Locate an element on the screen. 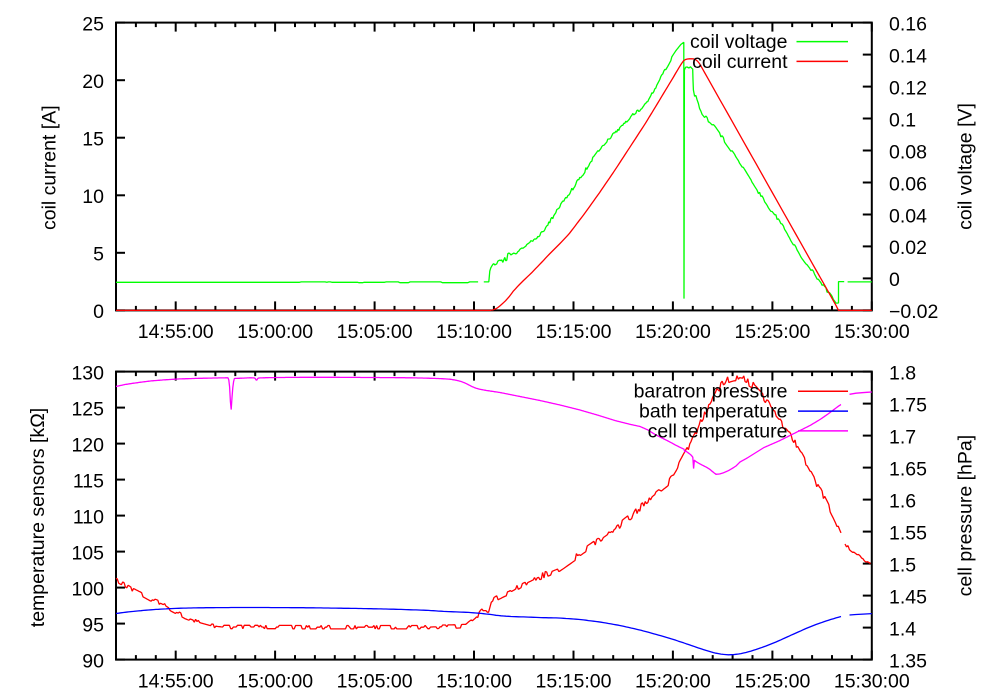 The height and width of the screenshot is (700, 1000). svg-text: 20 is located at coordinates (93, 82).